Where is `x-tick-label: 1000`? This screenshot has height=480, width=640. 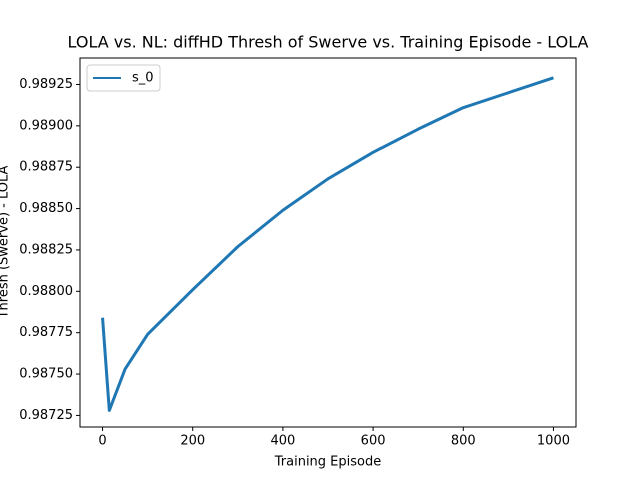 x-tick-label: 1000 is located at coordinates (553, 441).